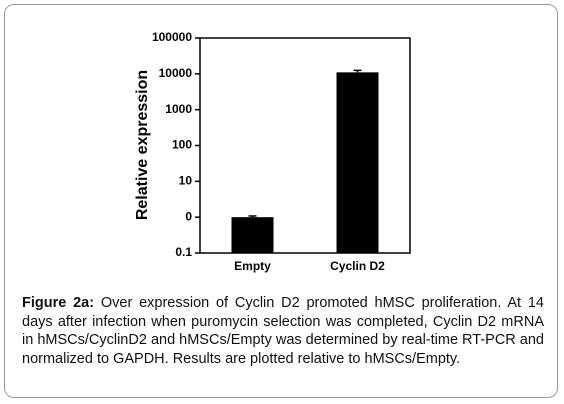 The width and height of the screenshot is (564, 404). What do you see at coordinates (58, 303) in the screenshot?
I see `caption-label: Figure 2a:` at bounding box center [58, 303].